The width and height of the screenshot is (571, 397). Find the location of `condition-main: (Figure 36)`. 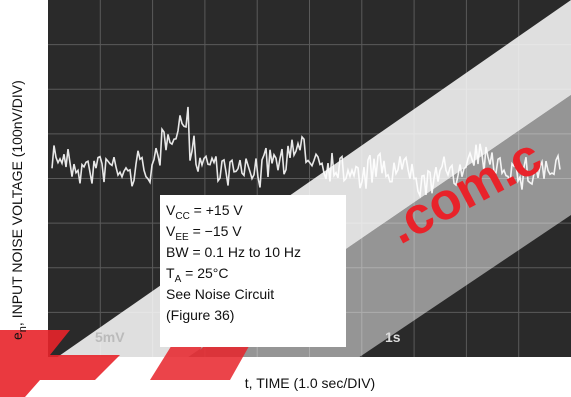

condition-main: (Figure 36) is located at coordinates (200, 315).